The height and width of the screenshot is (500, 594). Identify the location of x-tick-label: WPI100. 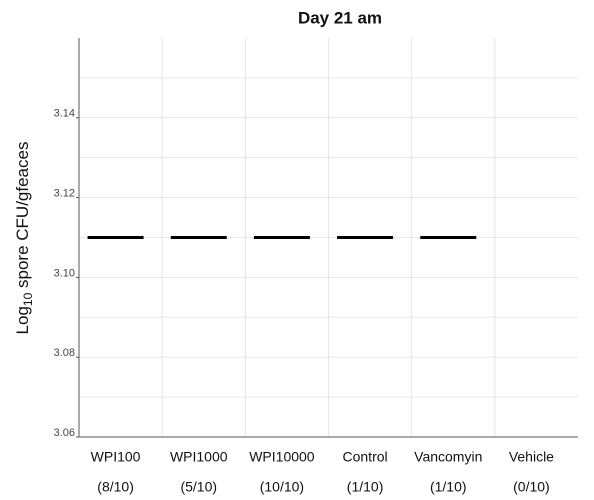
(116, 457).